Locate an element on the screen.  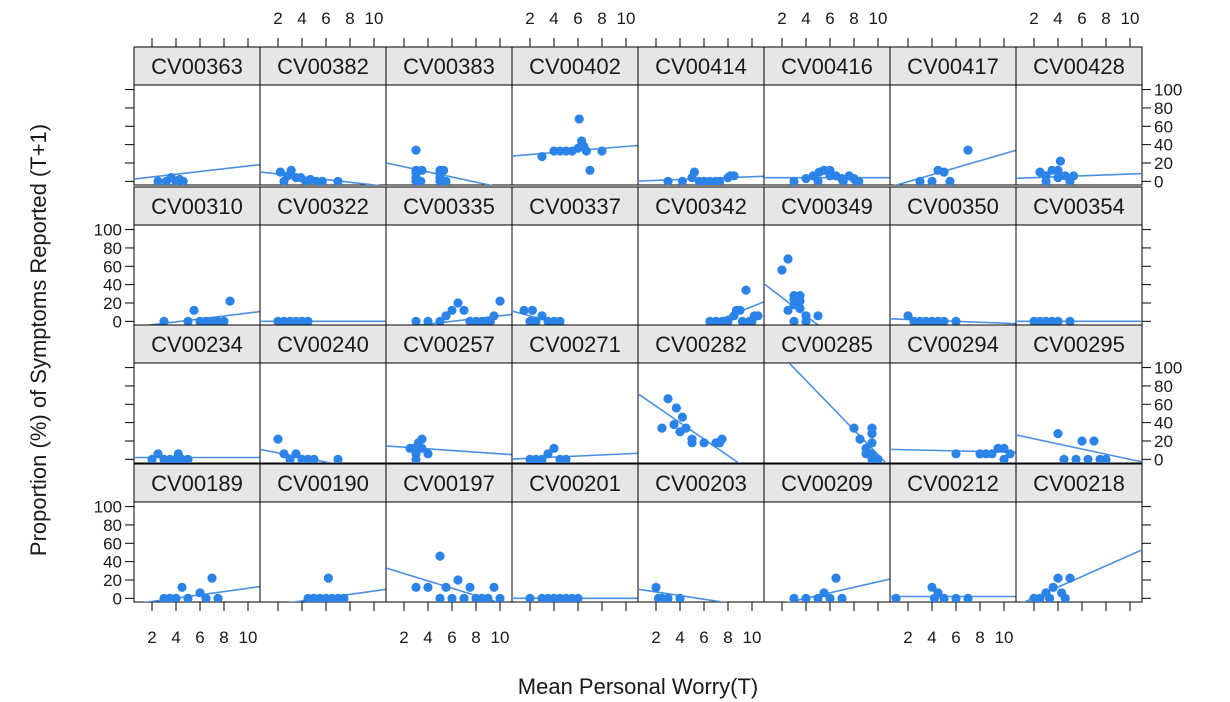
panel-strip-label: CV00257 is located at coordinates (449, 344).